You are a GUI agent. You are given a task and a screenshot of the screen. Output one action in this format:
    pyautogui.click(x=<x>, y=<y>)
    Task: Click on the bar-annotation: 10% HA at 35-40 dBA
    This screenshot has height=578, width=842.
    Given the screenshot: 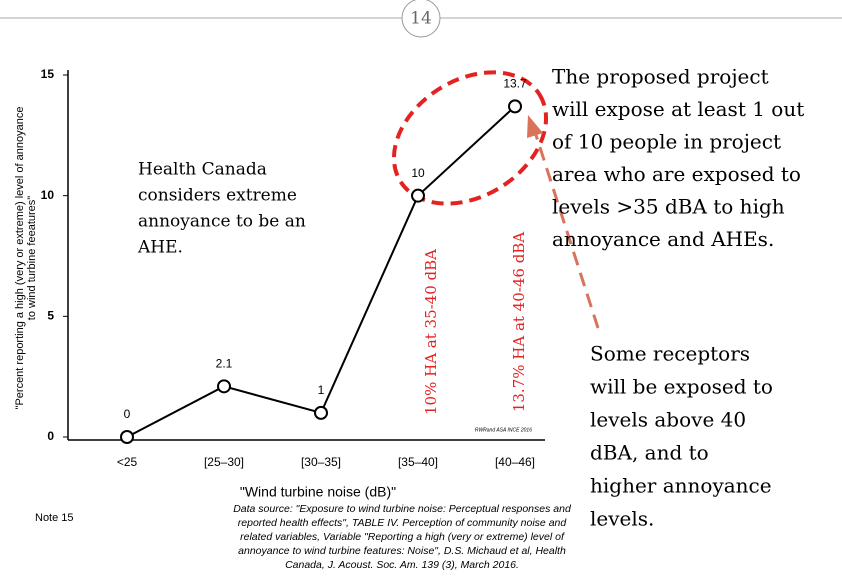 What is the action you would take?
    pyautogui.click(x=431, y=332)
    